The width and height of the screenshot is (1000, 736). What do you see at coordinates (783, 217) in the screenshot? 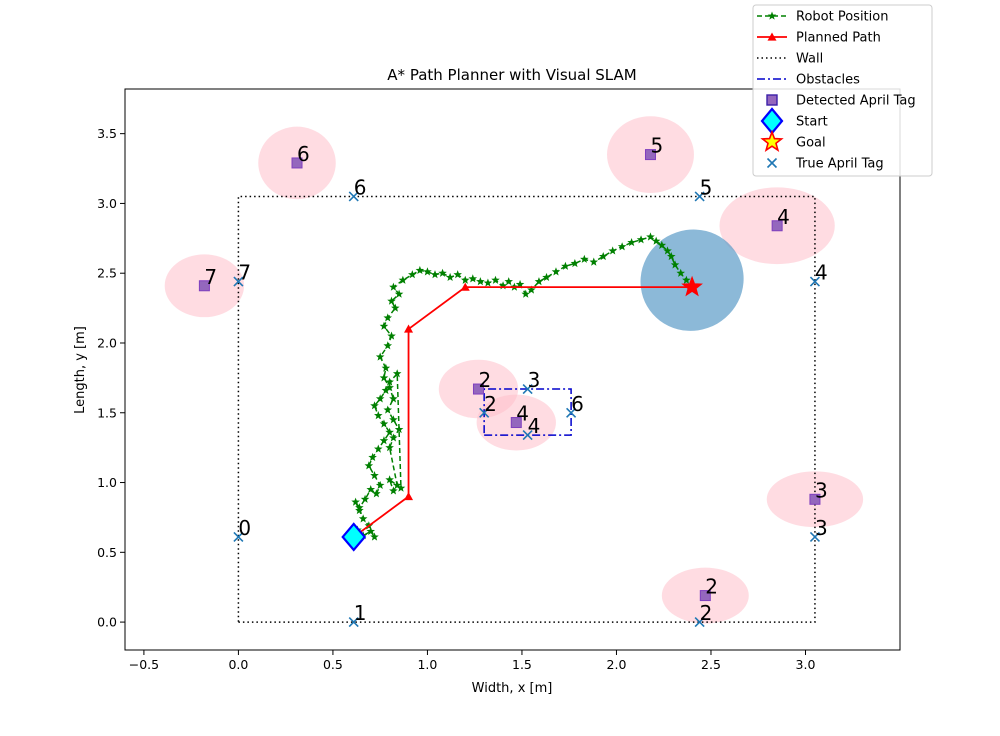
I see `detected-tag-label: 4` at bounding box center [783, 217].